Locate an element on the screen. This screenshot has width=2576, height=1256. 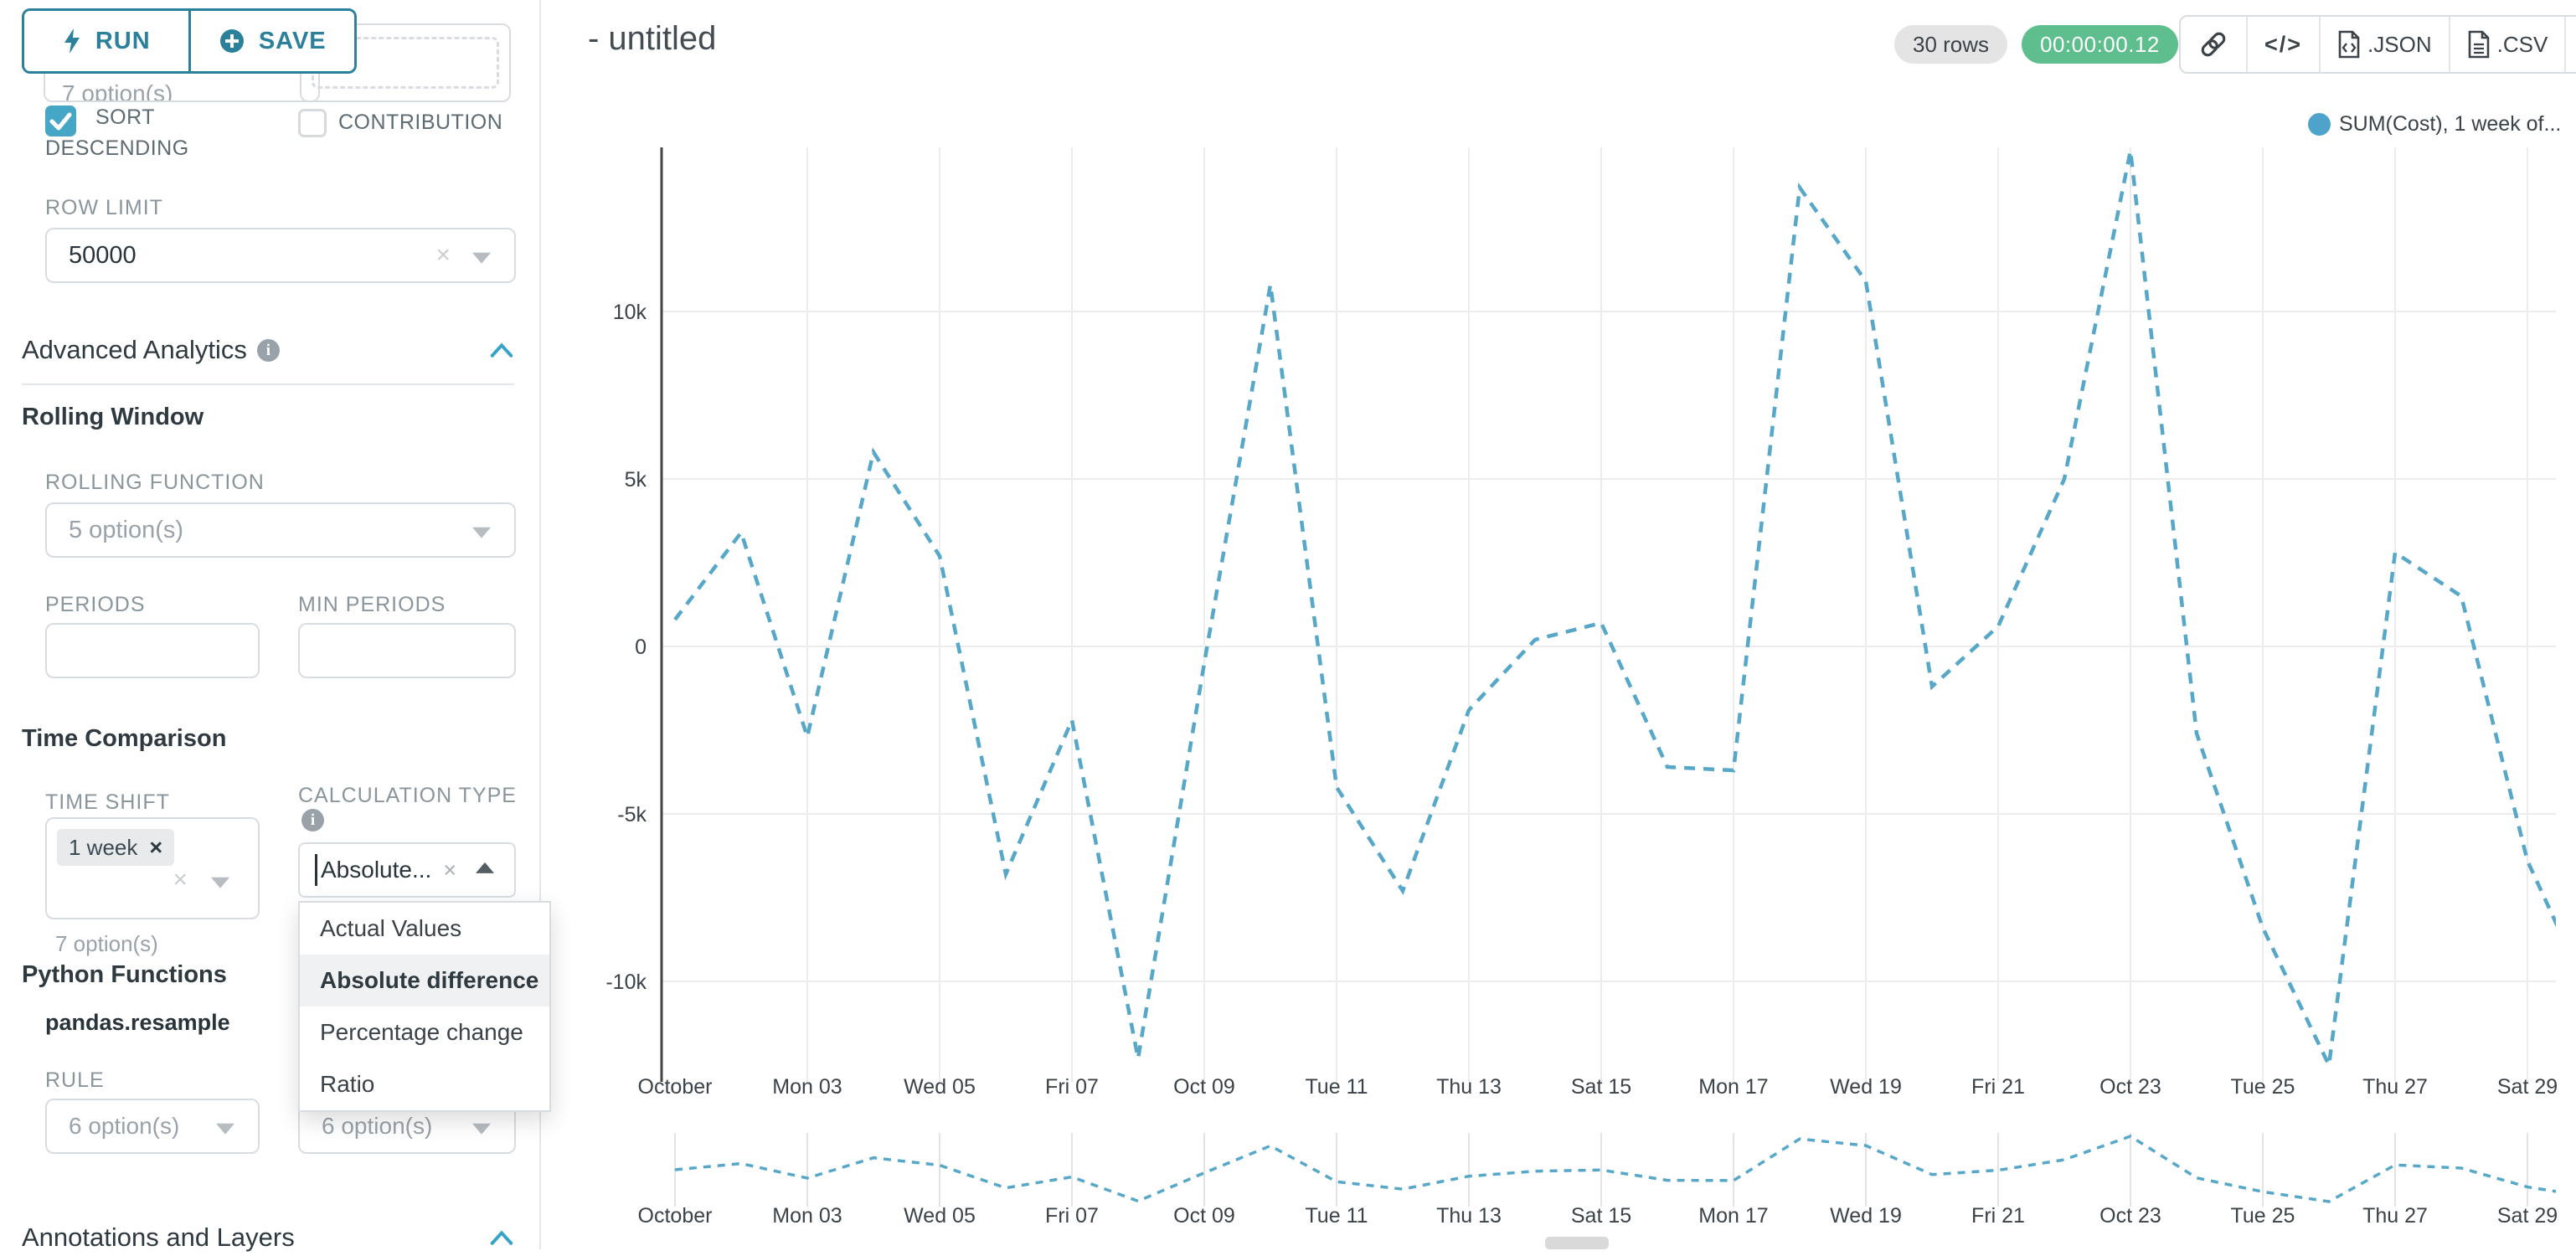
time-shift-tag-value: 1 week is located at coordinates (103, 847).